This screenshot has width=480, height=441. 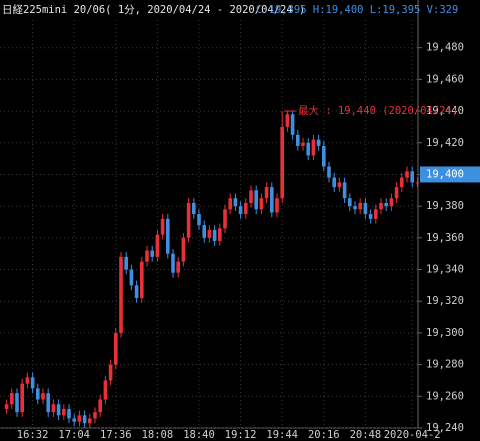 What do you see at coordinates (199, 435) in the screenshot?
I see `x-tick-label: 18:40` at bounding box center [199, 435].